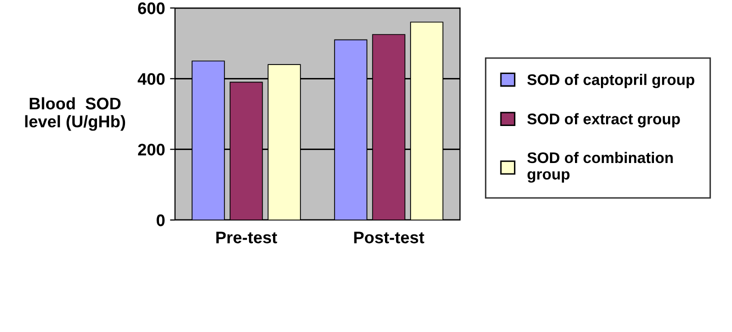  What do you see at coordinates (610, 81) in the screenshot?
I see `legend-label: SOD of captopril group` at bounding box center [610, 81].